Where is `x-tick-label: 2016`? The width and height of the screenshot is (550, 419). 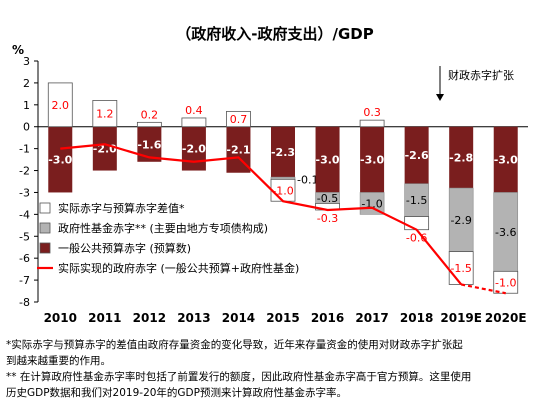
x-tick-label: 2016 is located at coordinates (327, 318).